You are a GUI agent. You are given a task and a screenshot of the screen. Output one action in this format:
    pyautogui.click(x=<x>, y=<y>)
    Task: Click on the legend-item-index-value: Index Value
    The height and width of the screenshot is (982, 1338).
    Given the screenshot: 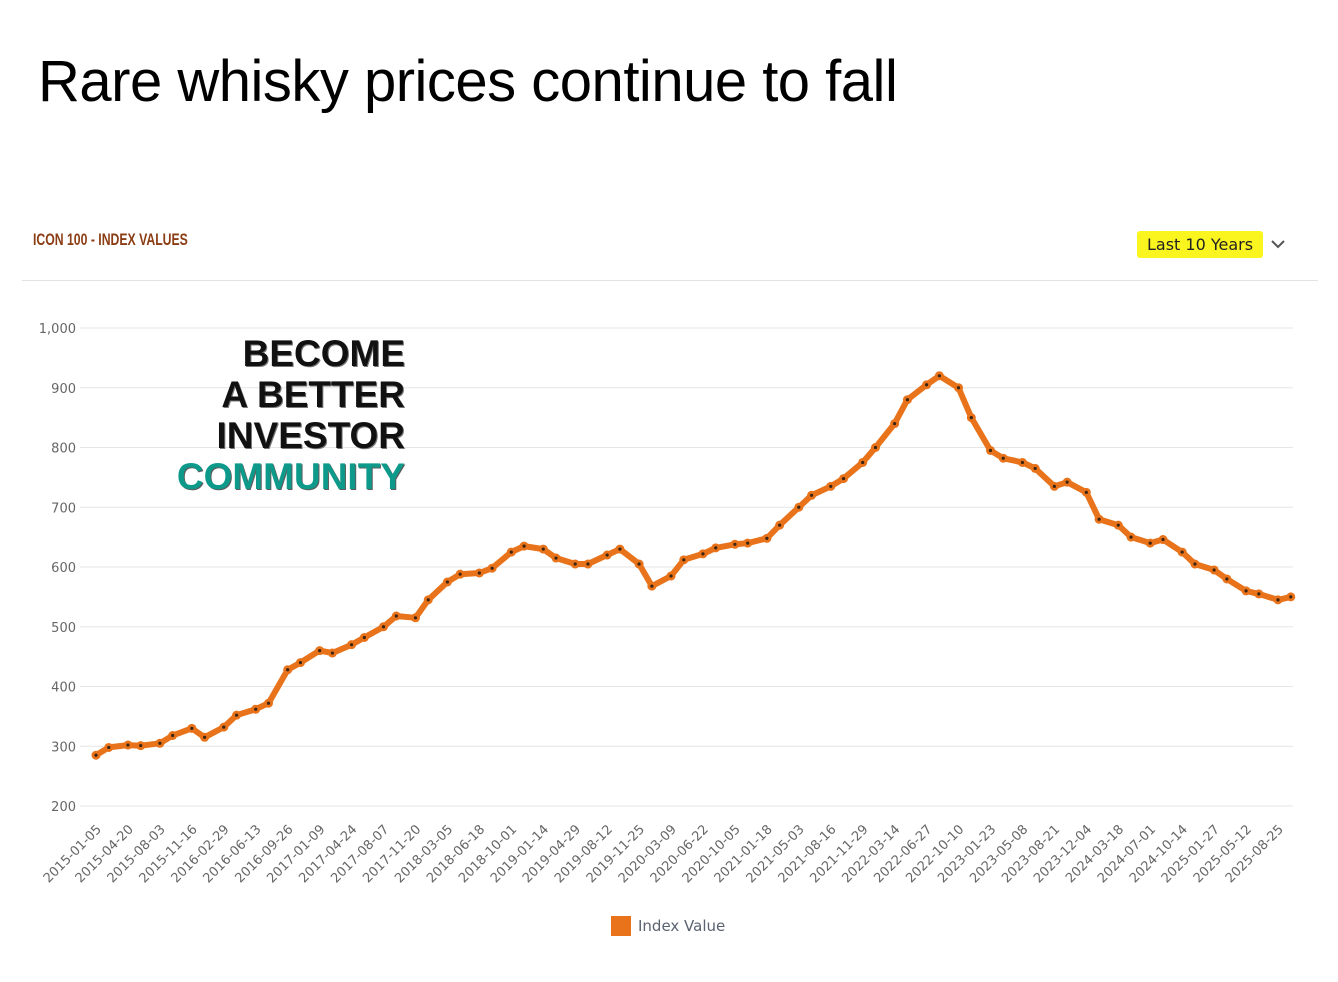 What is the action you would take?
    pyautogui.click(x=668, y=926)
    